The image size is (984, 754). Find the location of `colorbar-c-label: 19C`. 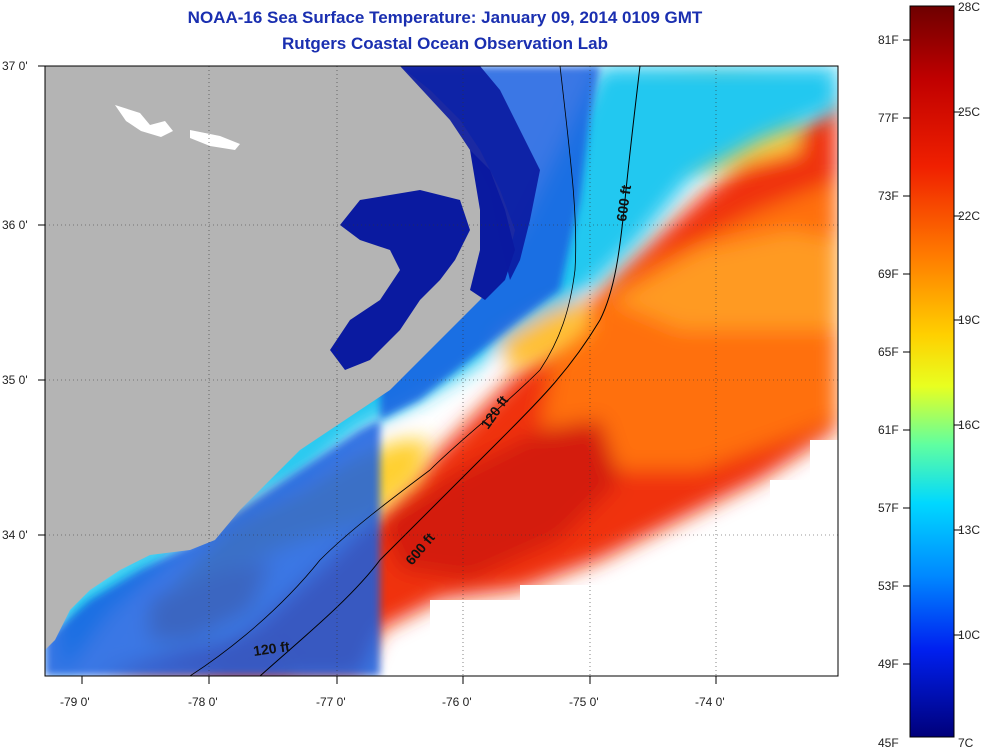

colorbar-c-label: 19C is located at coordinates (969, 320).